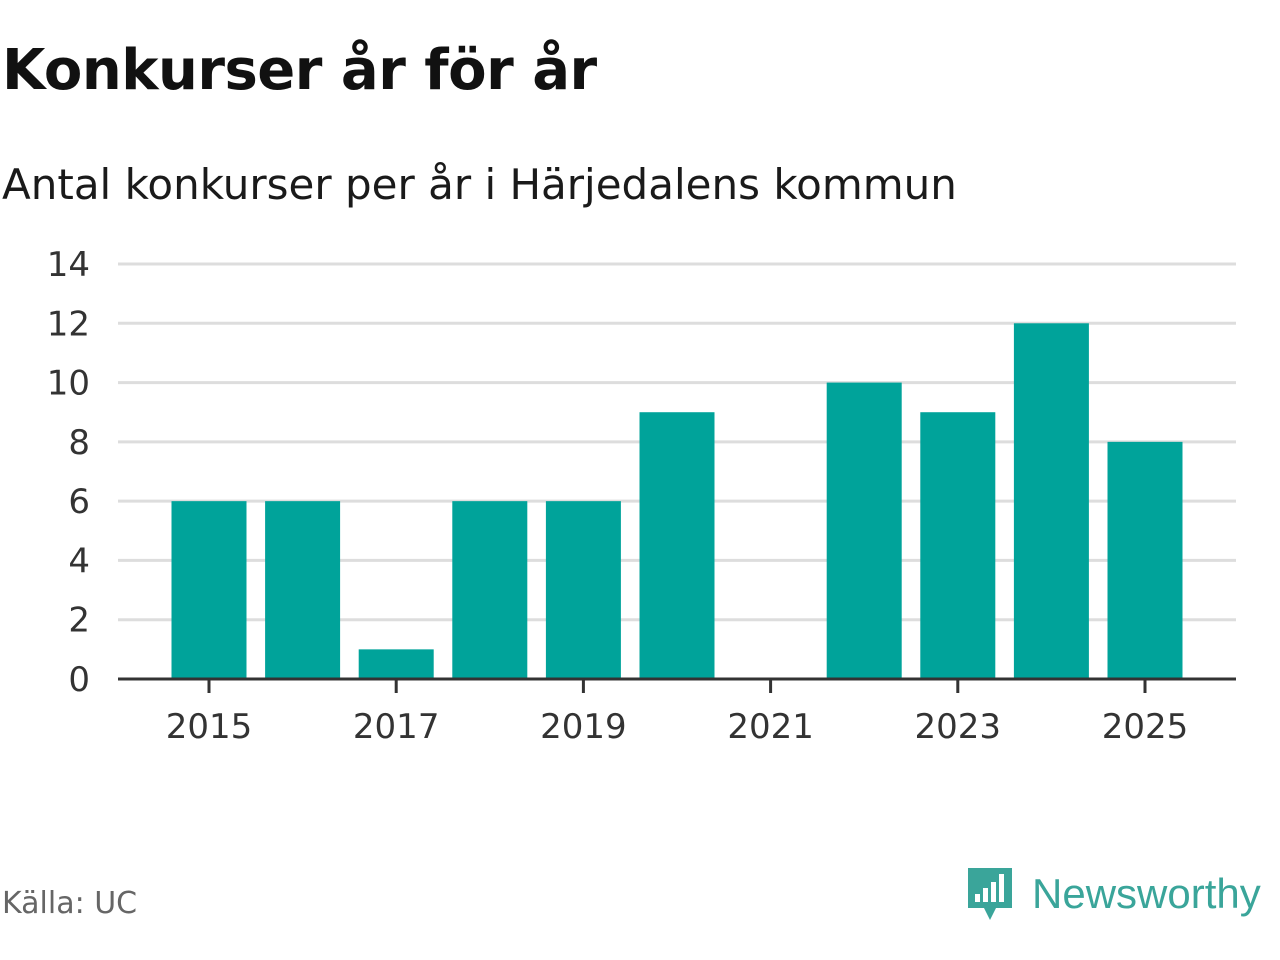  I want to click on brand-logo: Newsworthy, so click(1112, 894).